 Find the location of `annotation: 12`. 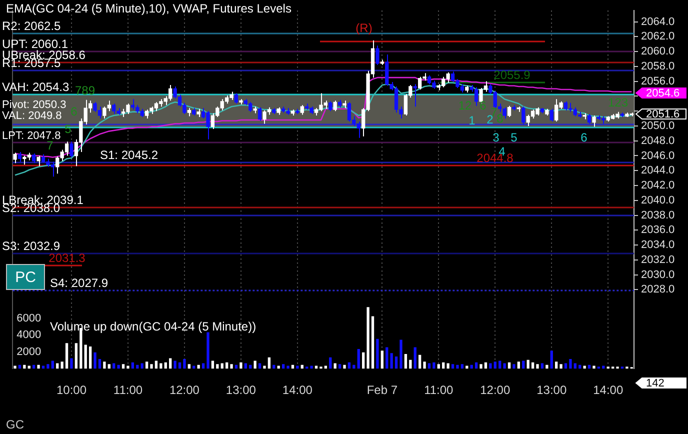

annotation: 12 is located at coordinates (465, 105).